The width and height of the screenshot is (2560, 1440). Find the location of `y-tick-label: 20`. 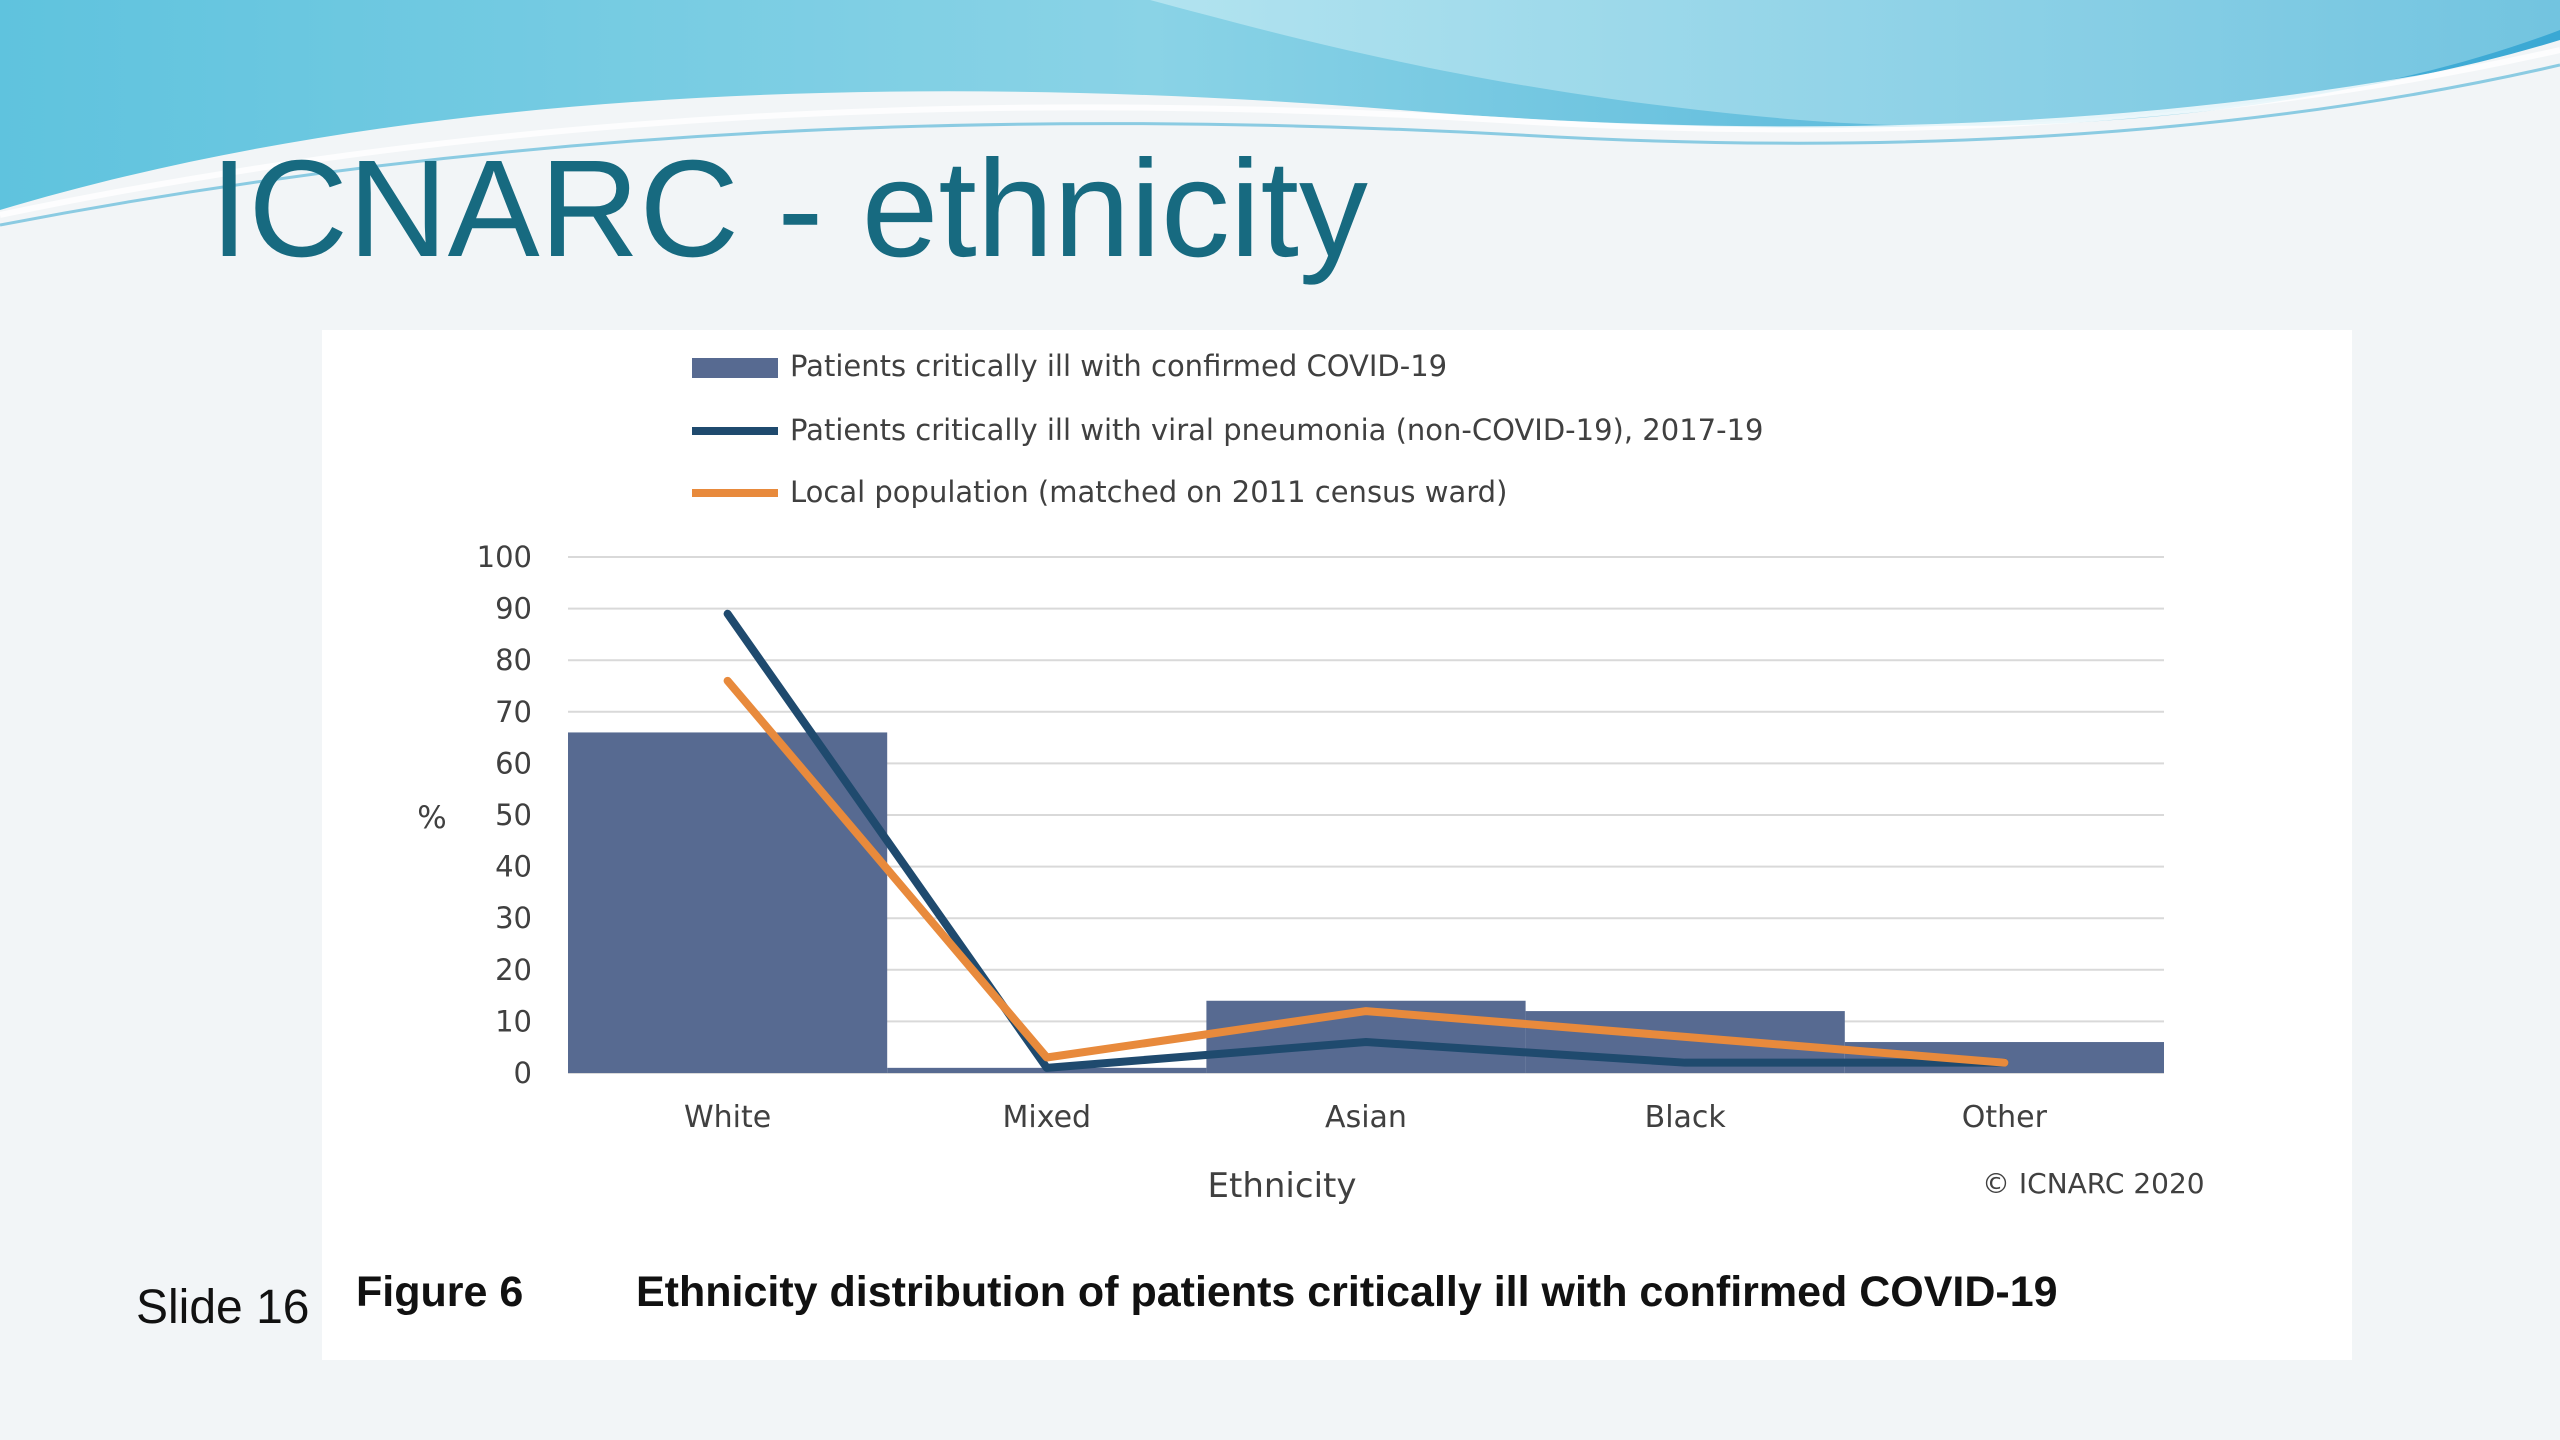

y-tick-label: 20 is located at coordinates (513, 970).